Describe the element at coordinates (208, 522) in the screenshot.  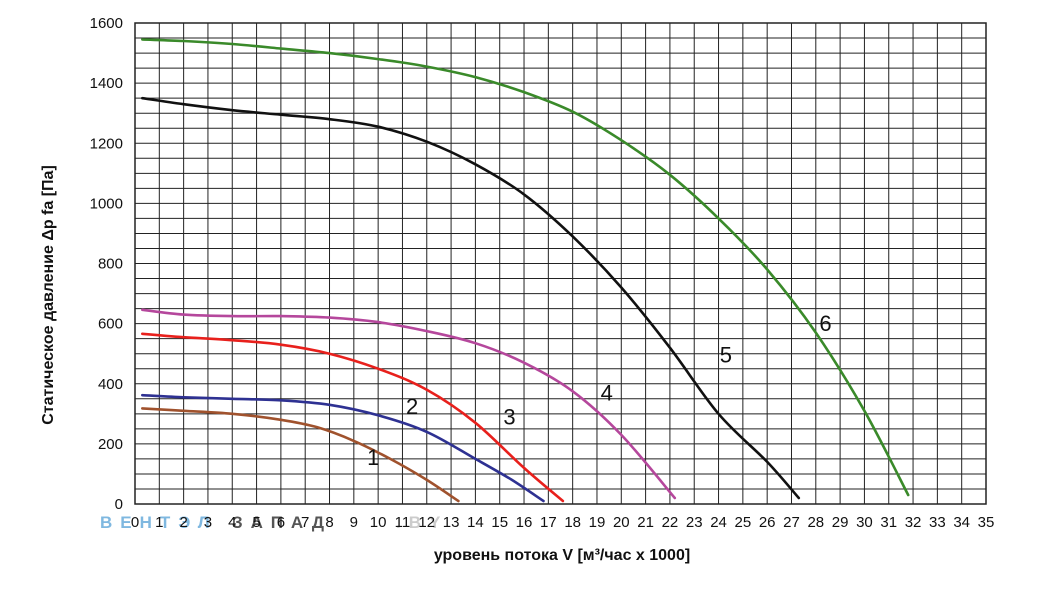
I see `x-tick-label: 3` at that location.